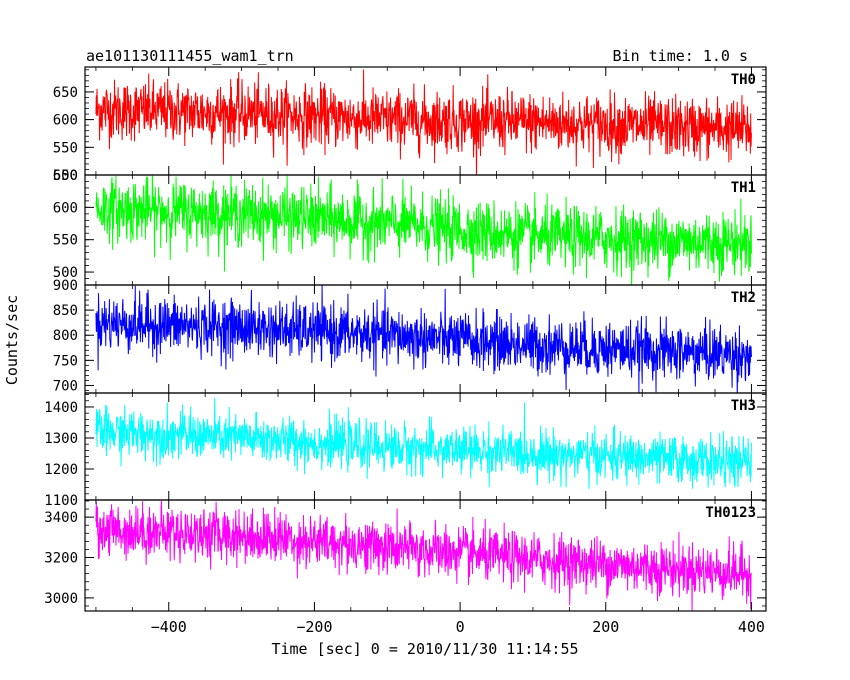 The image size is (850, 680). I want to click on panel-frame, so click(425, 555).